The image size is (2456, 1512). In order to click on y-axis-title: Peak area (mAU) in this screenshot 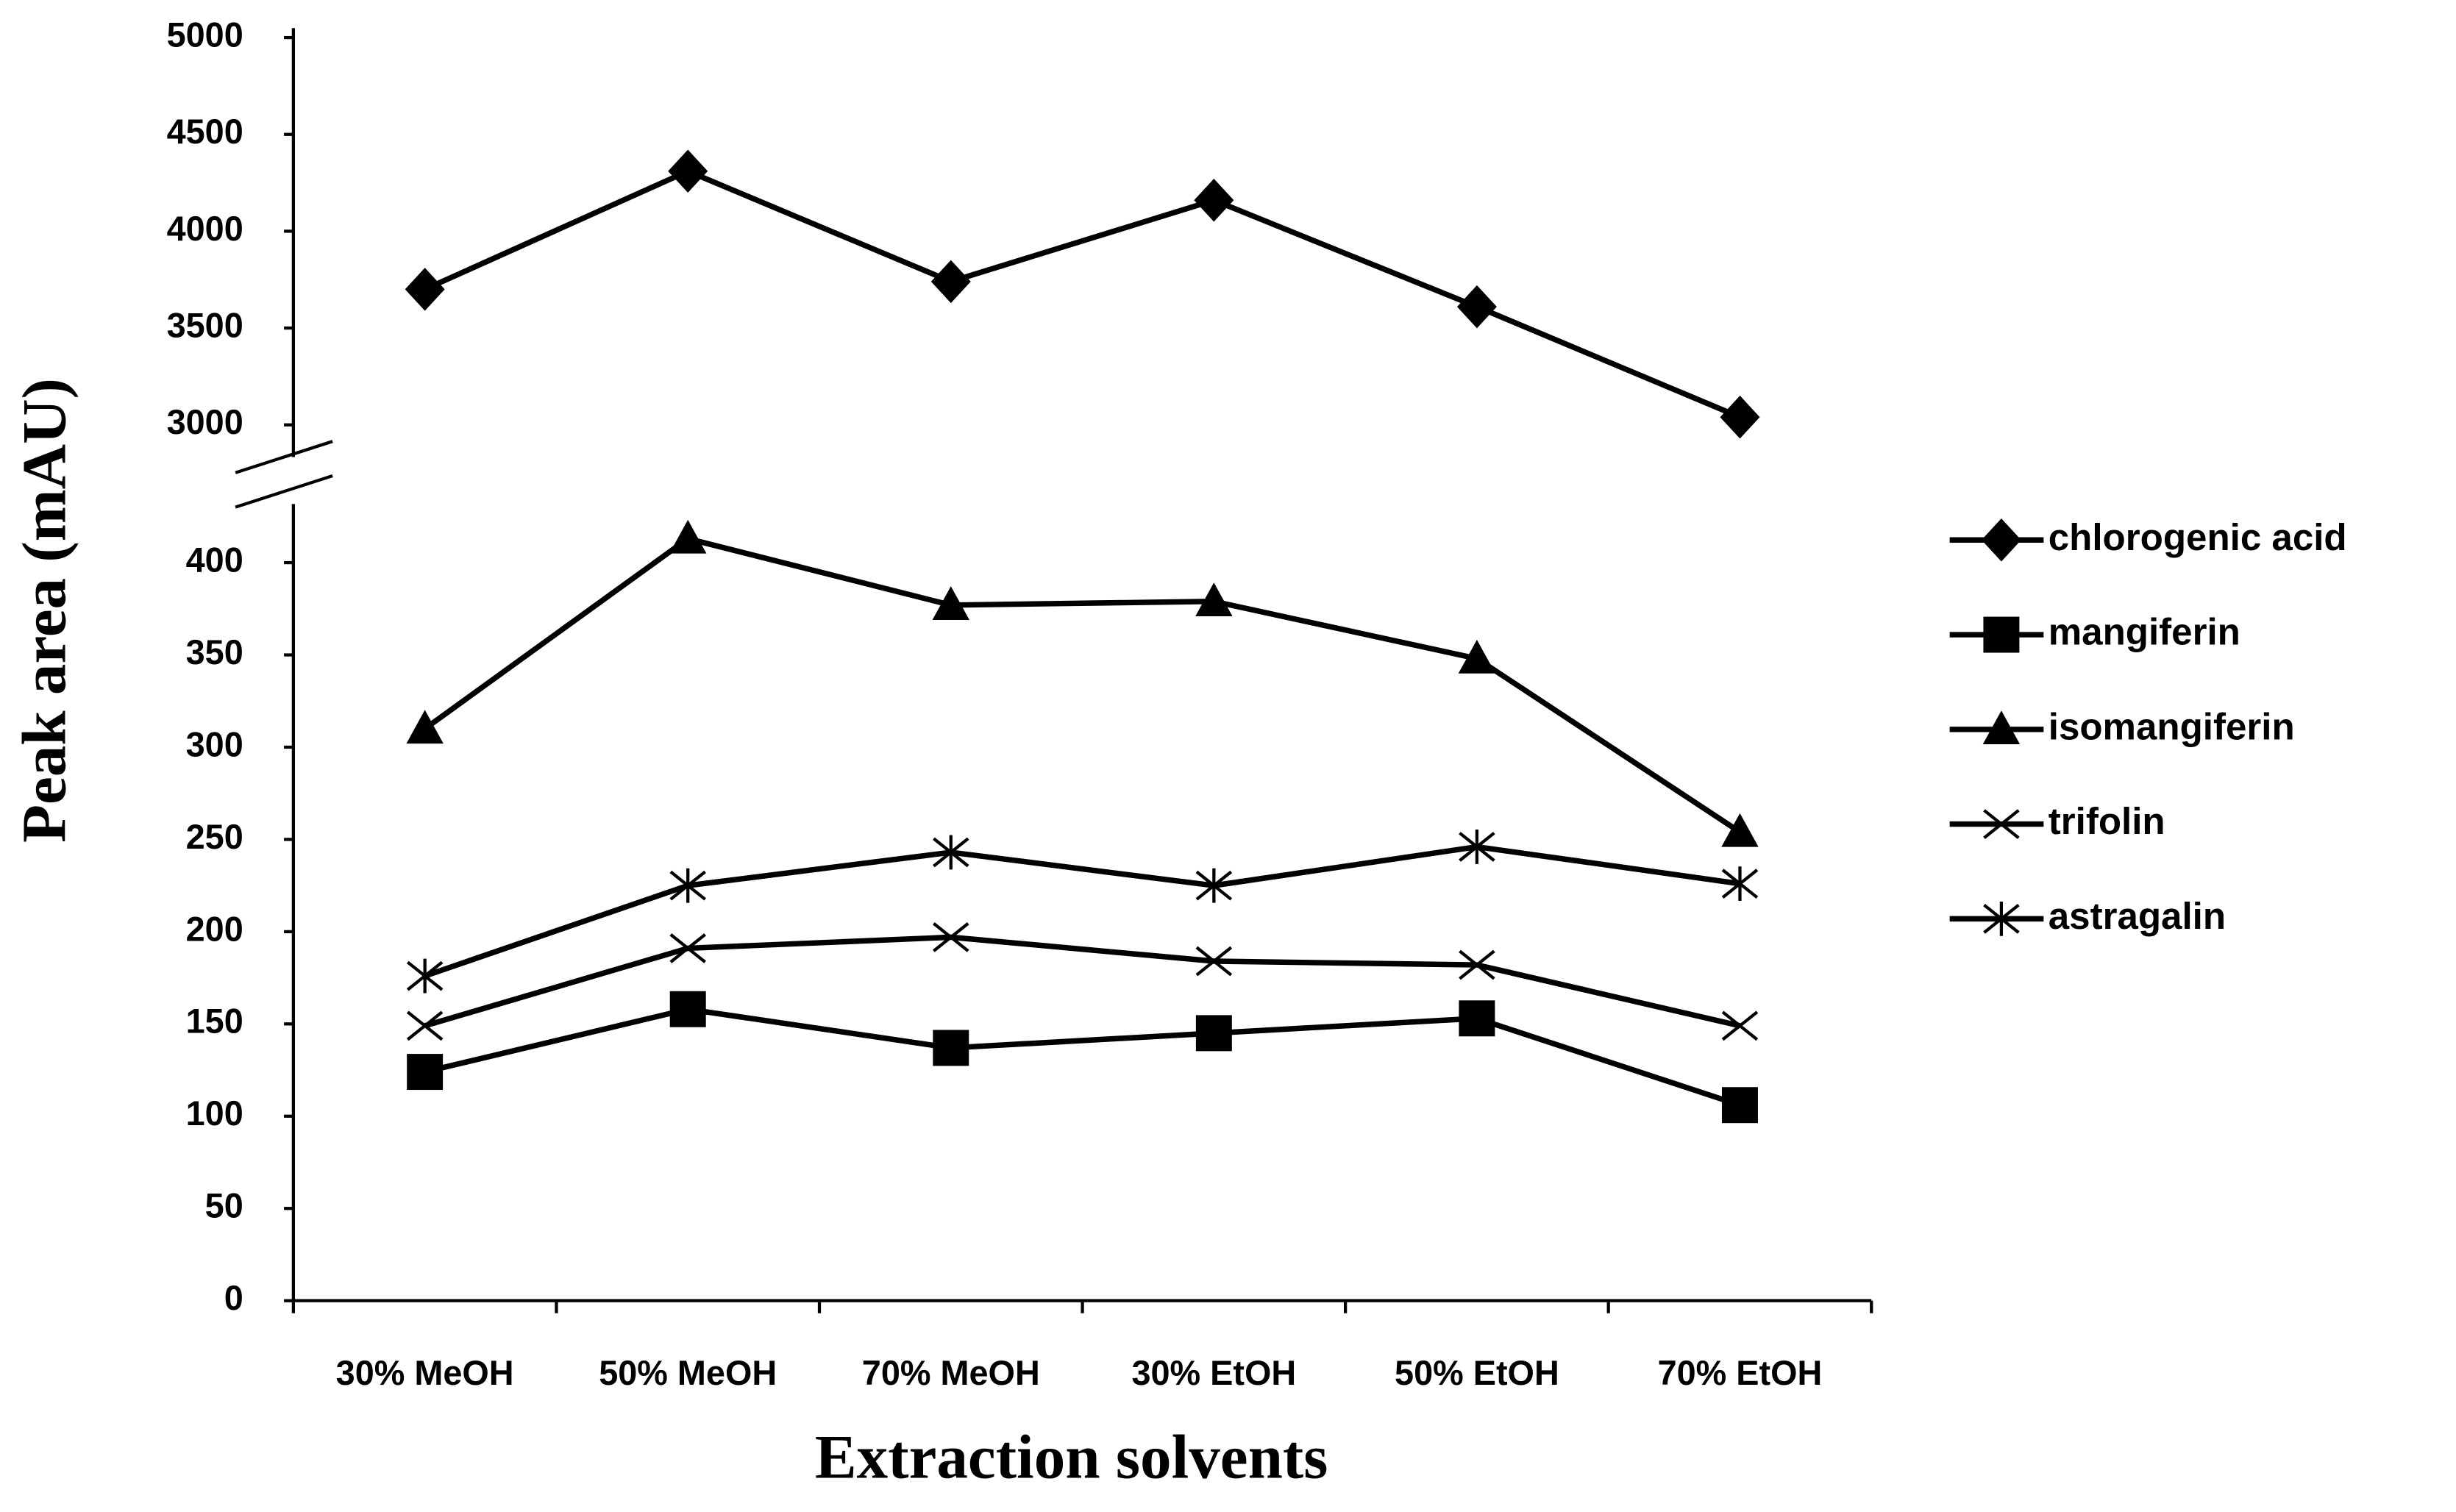, I will do `click(45, 610)`.